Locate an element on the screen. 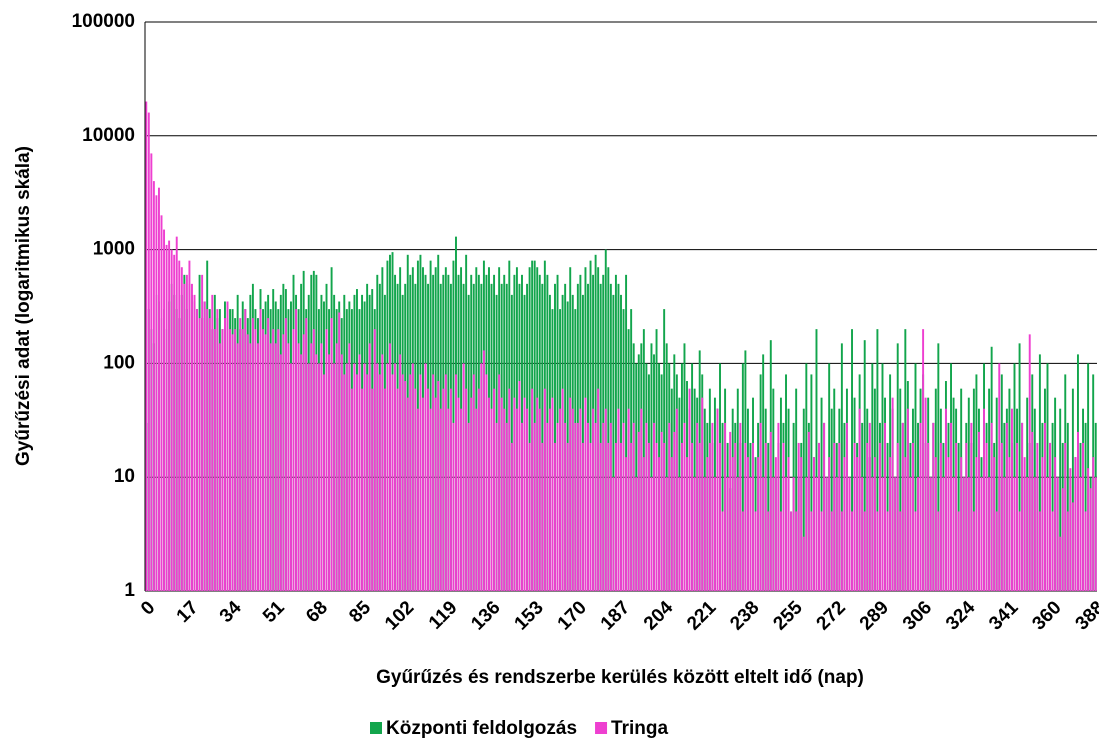 The image size is (1099, 747). y-tick-label: 1000 is located at coordinates (114, 249).